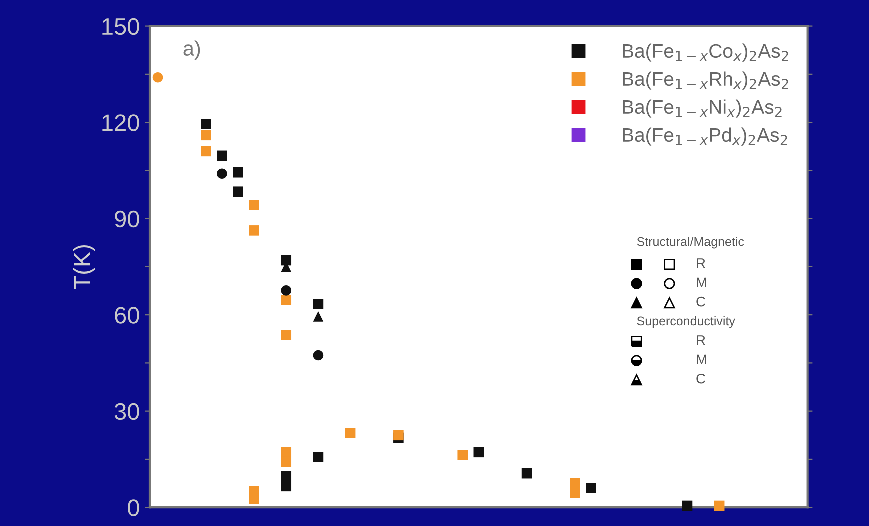 The image size is (869, 526). Describe the element at coordinates (705, 81) in the screenshot. I see `legend-label: Ba(Fe$_{1−x}$Rh$_{x}$)$_{2}$As$_{2}$` at that location.